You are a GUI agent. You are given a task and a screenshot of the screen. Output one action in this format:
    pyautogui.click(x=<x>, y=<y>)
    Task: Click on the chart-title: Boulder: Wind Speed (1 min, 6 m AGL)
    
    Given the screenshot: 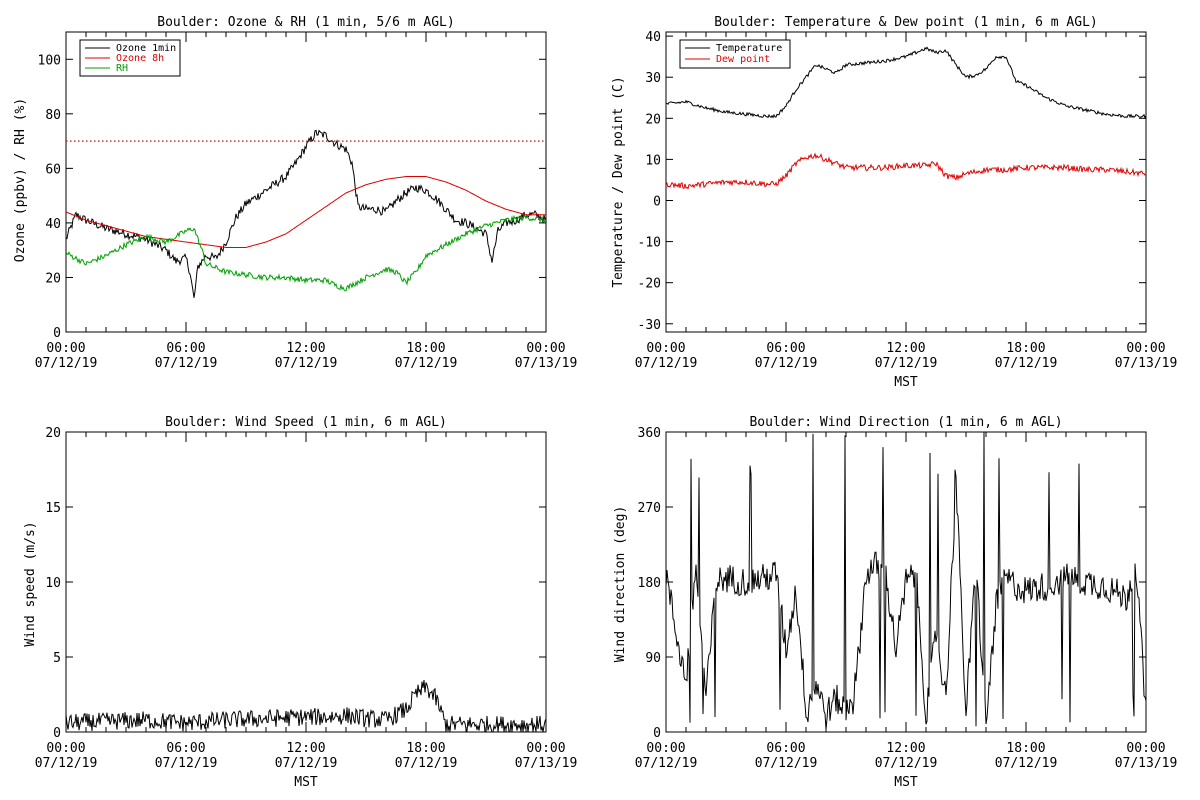 What is the action you would take?
    pyautogui.click(x=306, y=422)
    